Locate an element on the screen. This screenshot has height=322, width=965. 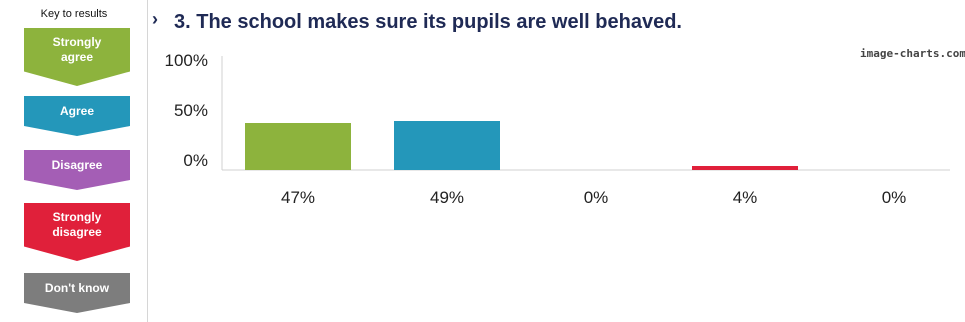
y-tick-label: 50% is located at coordinates (191, 110).